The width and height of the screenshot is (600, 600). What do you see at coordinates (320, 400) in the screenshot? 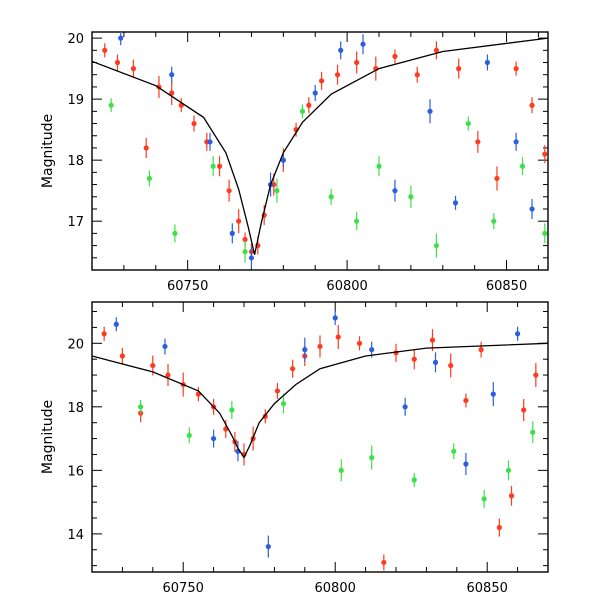
I see `model-curve` at bounding box center [320, 400].